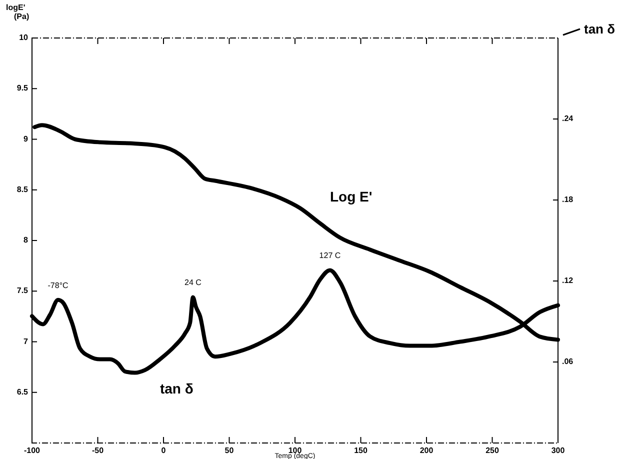  I want to click on x-tick-label: -100, so click(32, 451).